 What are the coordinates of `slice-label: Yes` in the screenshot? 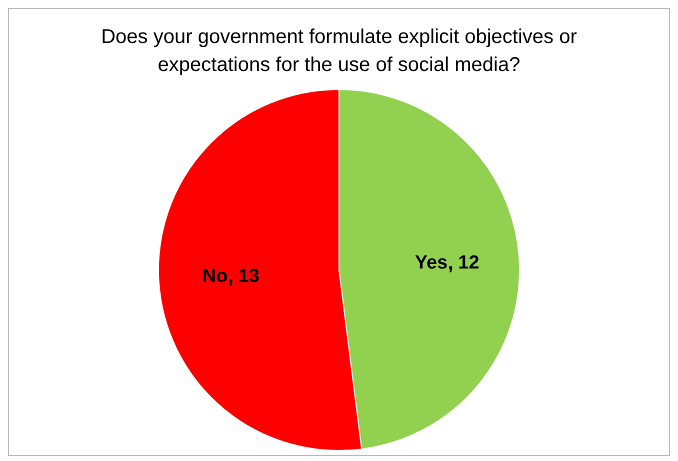 It's located at (431, 263).